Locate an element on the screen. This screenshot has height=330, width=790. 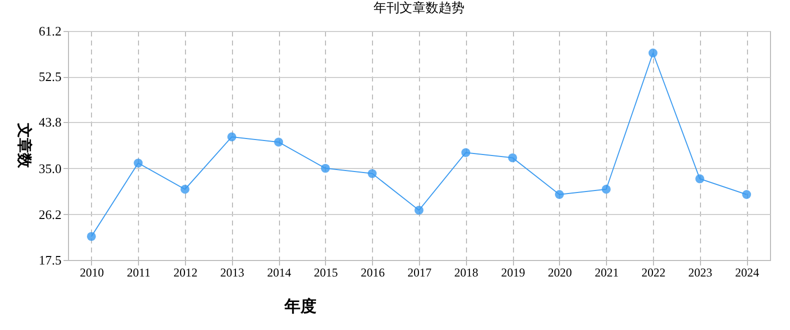
x-tick-label: 2022 is located at coordinates (654, 273).